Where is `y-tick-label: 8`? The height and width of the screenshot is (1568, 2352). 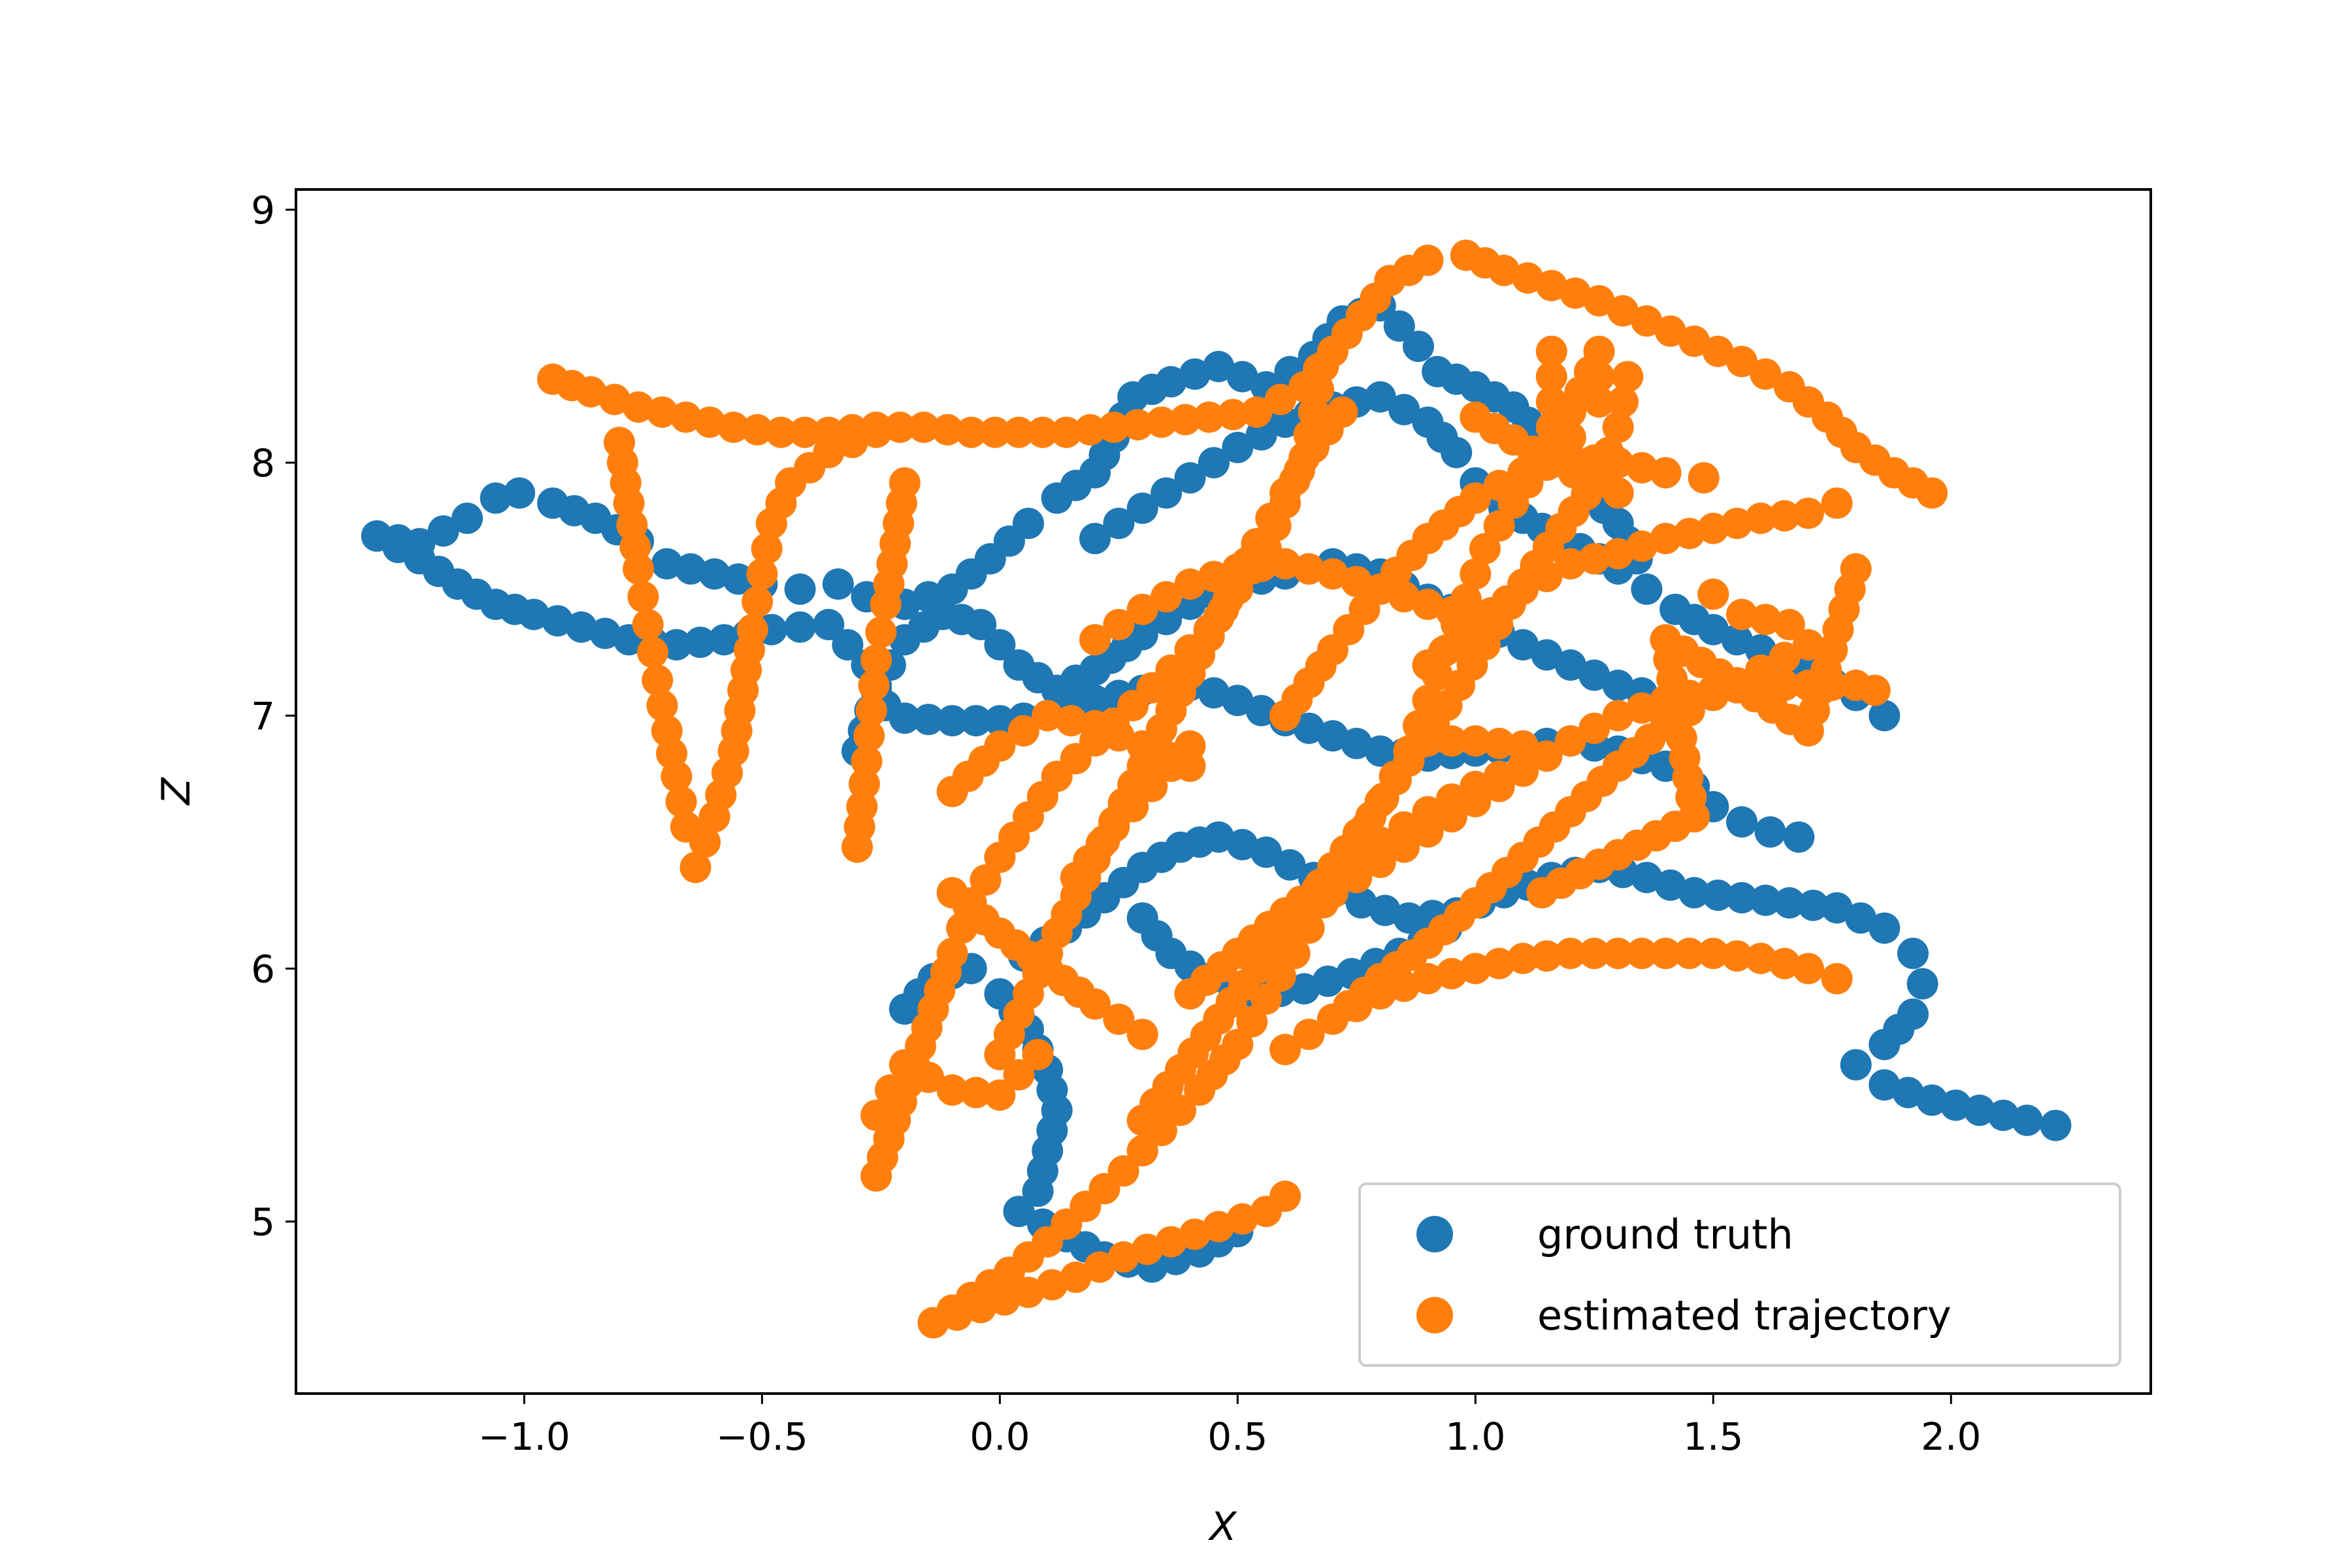
y-tick-label: 8 is located at coordinates (263, 463).